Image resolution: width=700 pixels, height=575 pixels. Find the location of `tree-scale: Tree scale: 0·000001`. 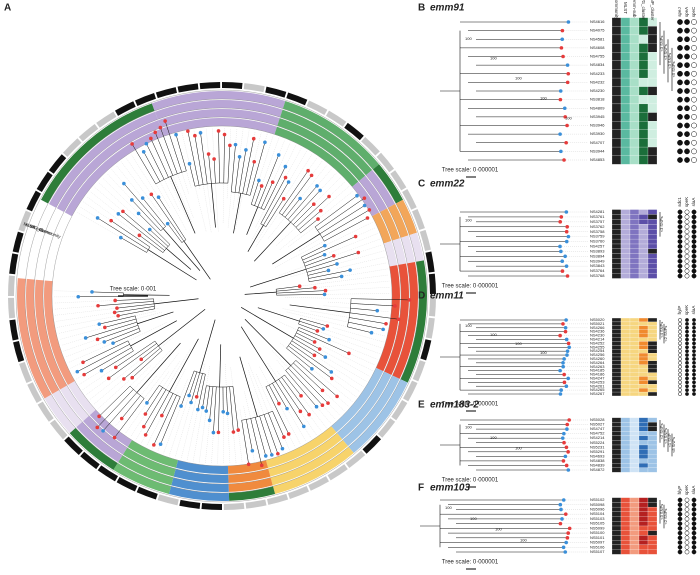

tree-scale: Tree scale: 0·000001 is located at coordinates (470, 405).